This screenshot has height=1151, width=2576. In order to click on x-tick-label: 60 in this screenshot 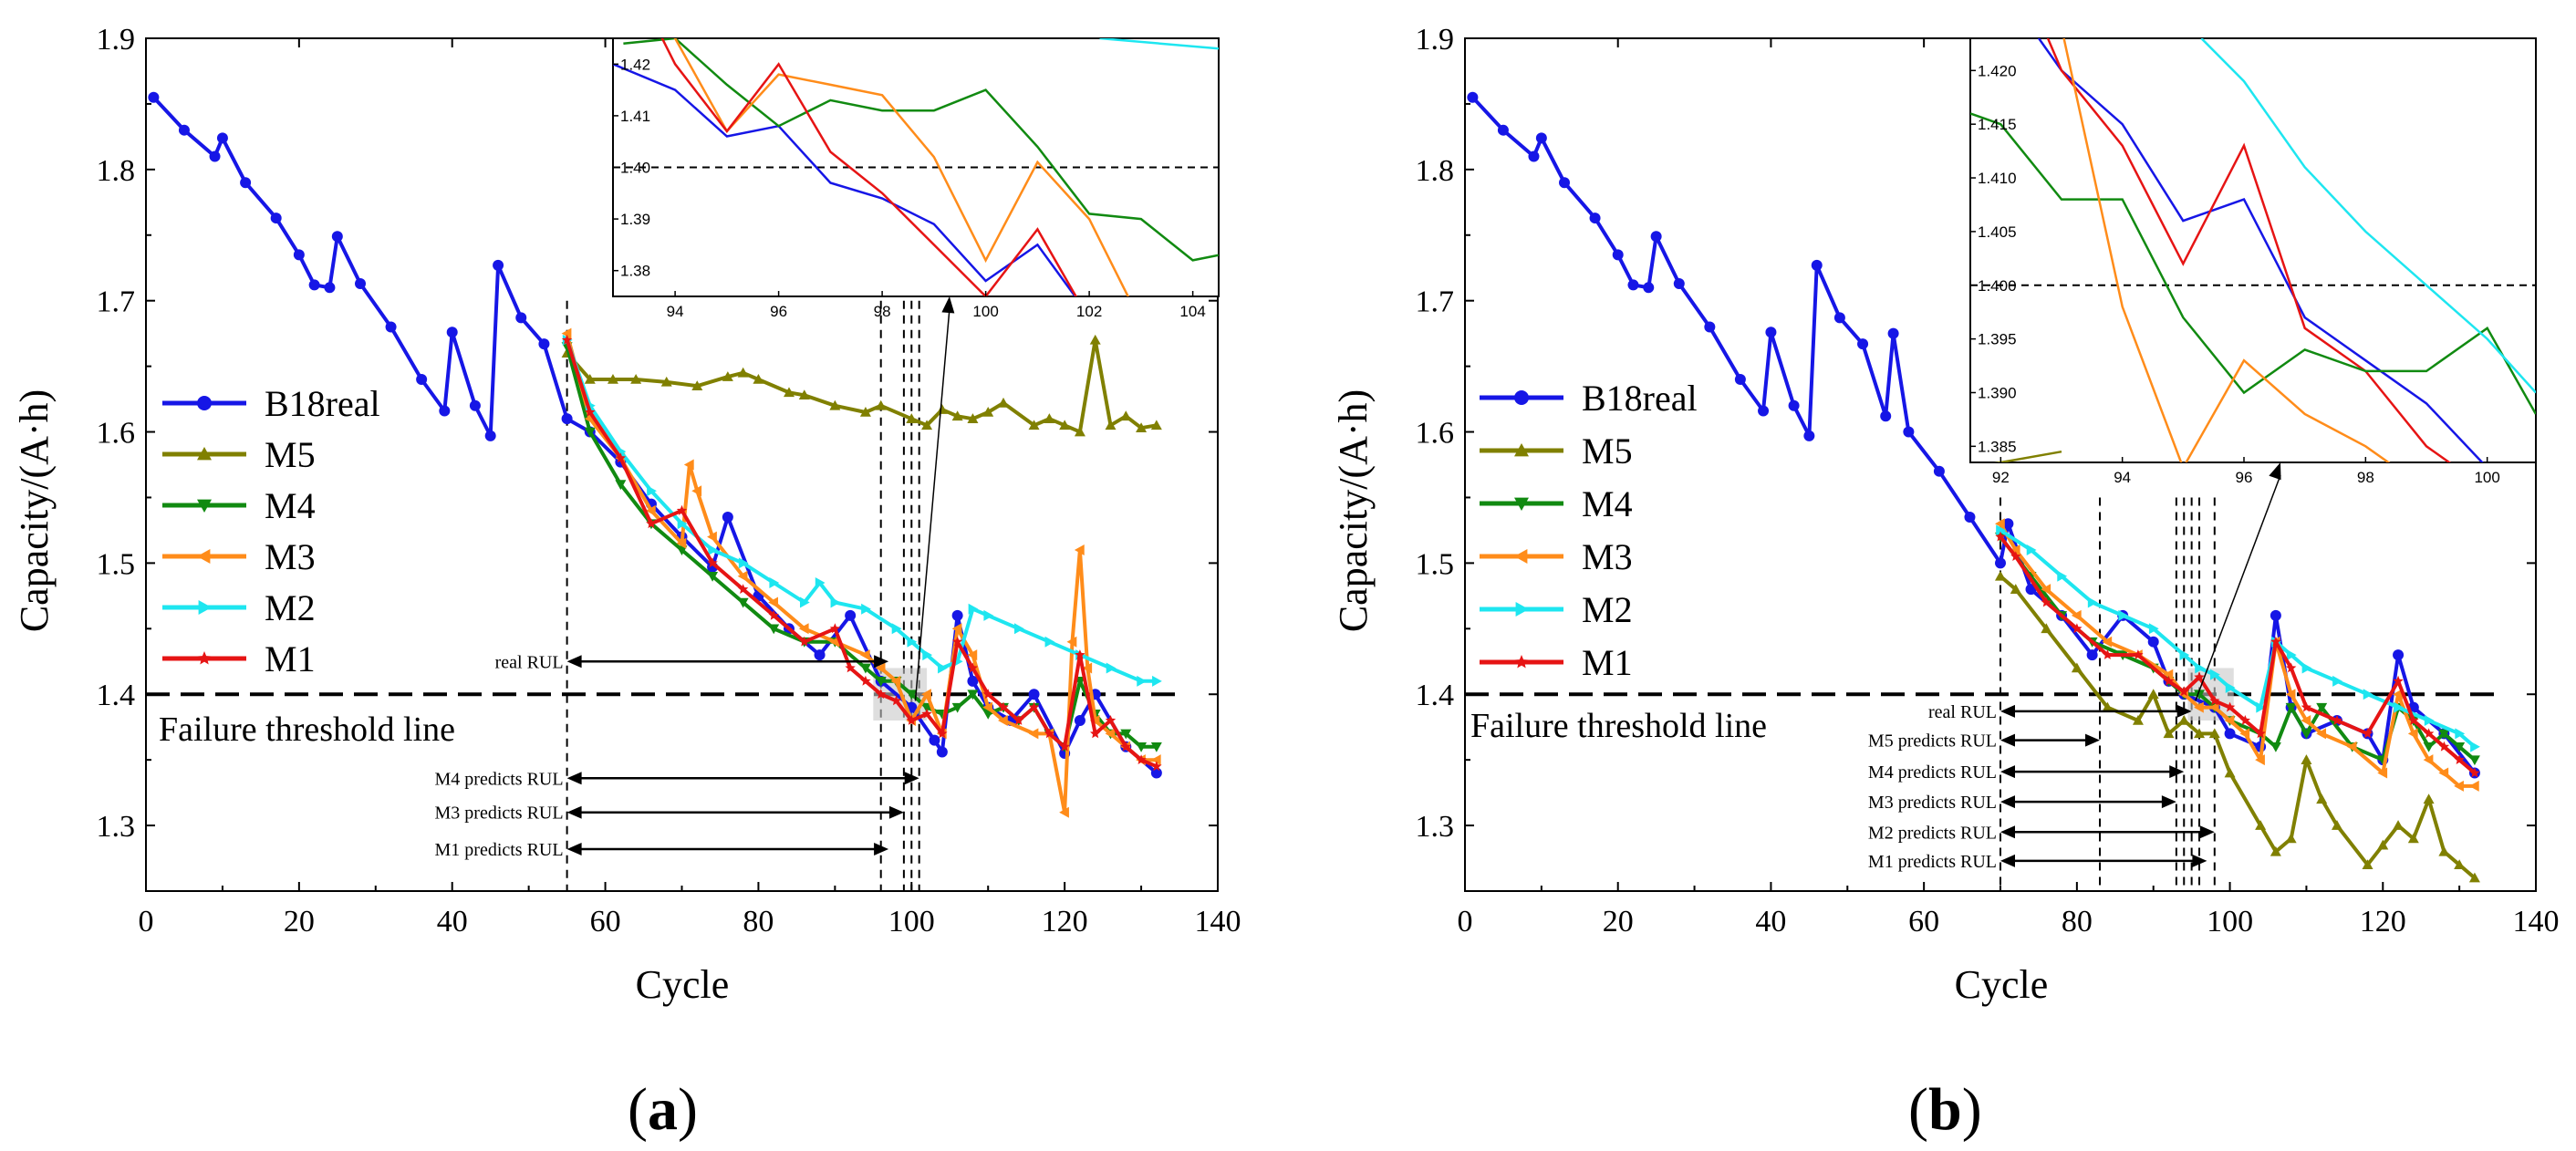, I will do `click(605, 921)`.